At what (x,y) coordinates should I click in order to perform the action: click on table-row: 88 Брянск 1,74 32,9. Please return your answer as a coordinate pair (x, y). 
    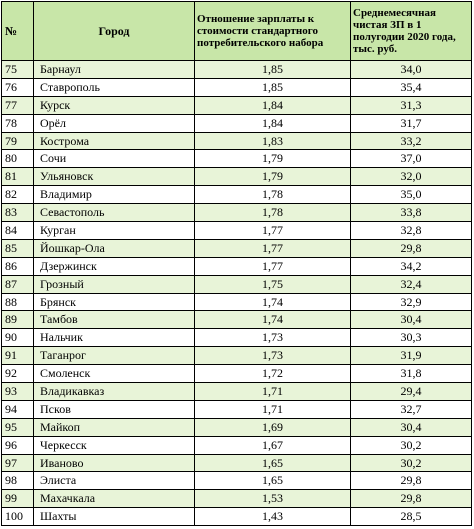
    Looking at the image, I should click on (236, 302).